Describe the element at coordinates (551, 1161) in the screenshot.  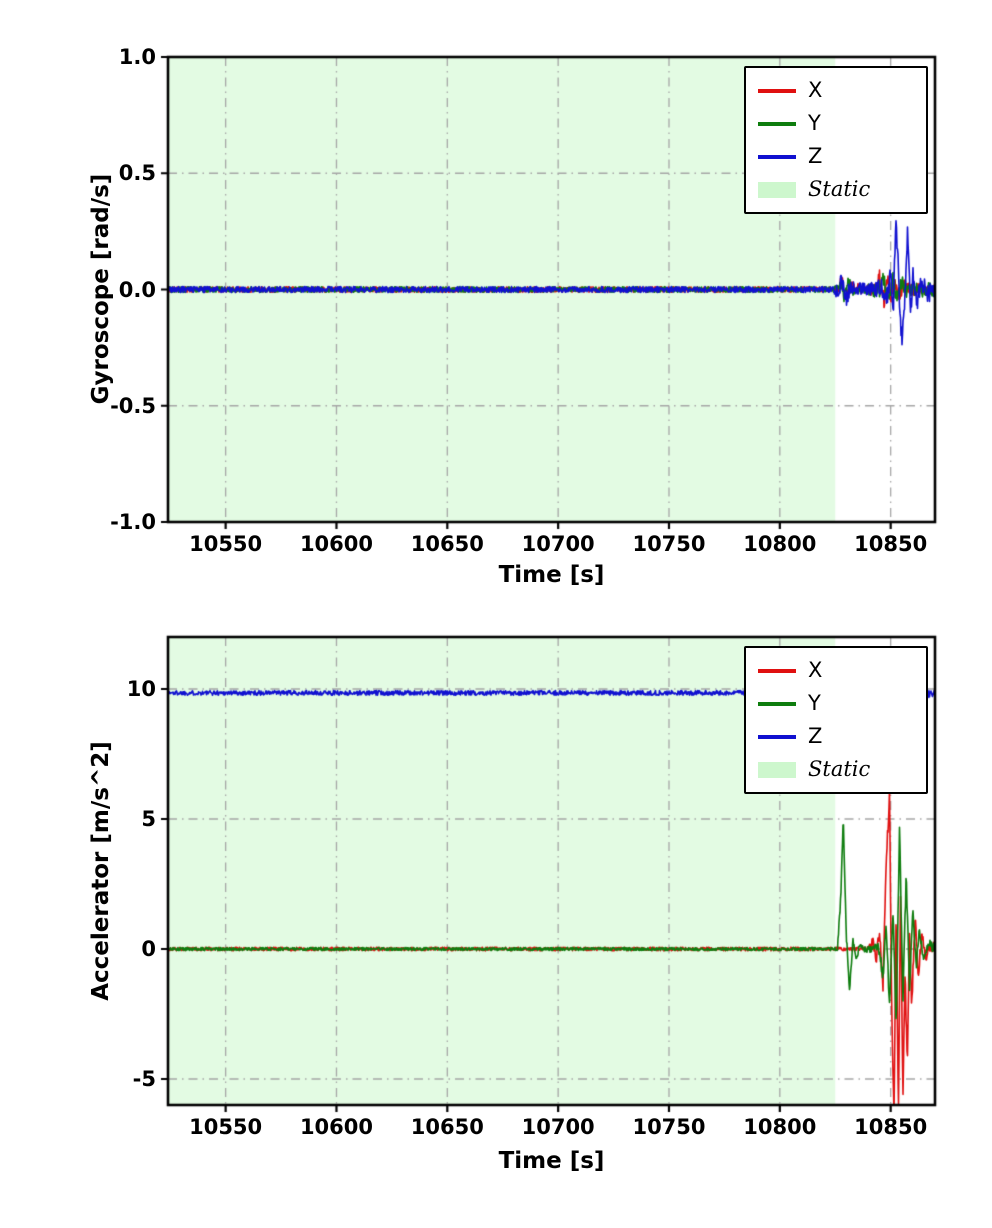
I see `accelerator-x-axis-title: Time [s]` at that location.